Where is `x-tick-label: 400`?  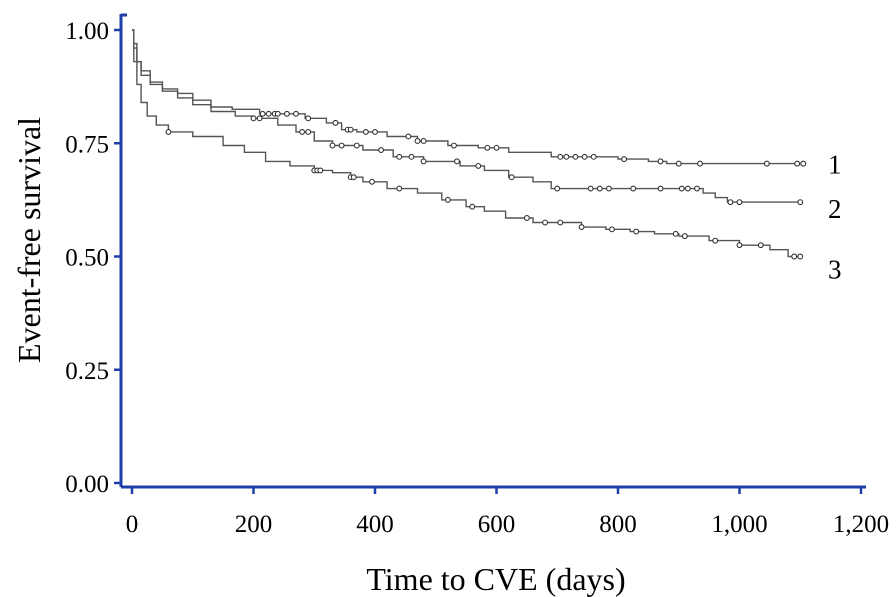
x-tick-label: 400 is located at coordinates (375, 524).